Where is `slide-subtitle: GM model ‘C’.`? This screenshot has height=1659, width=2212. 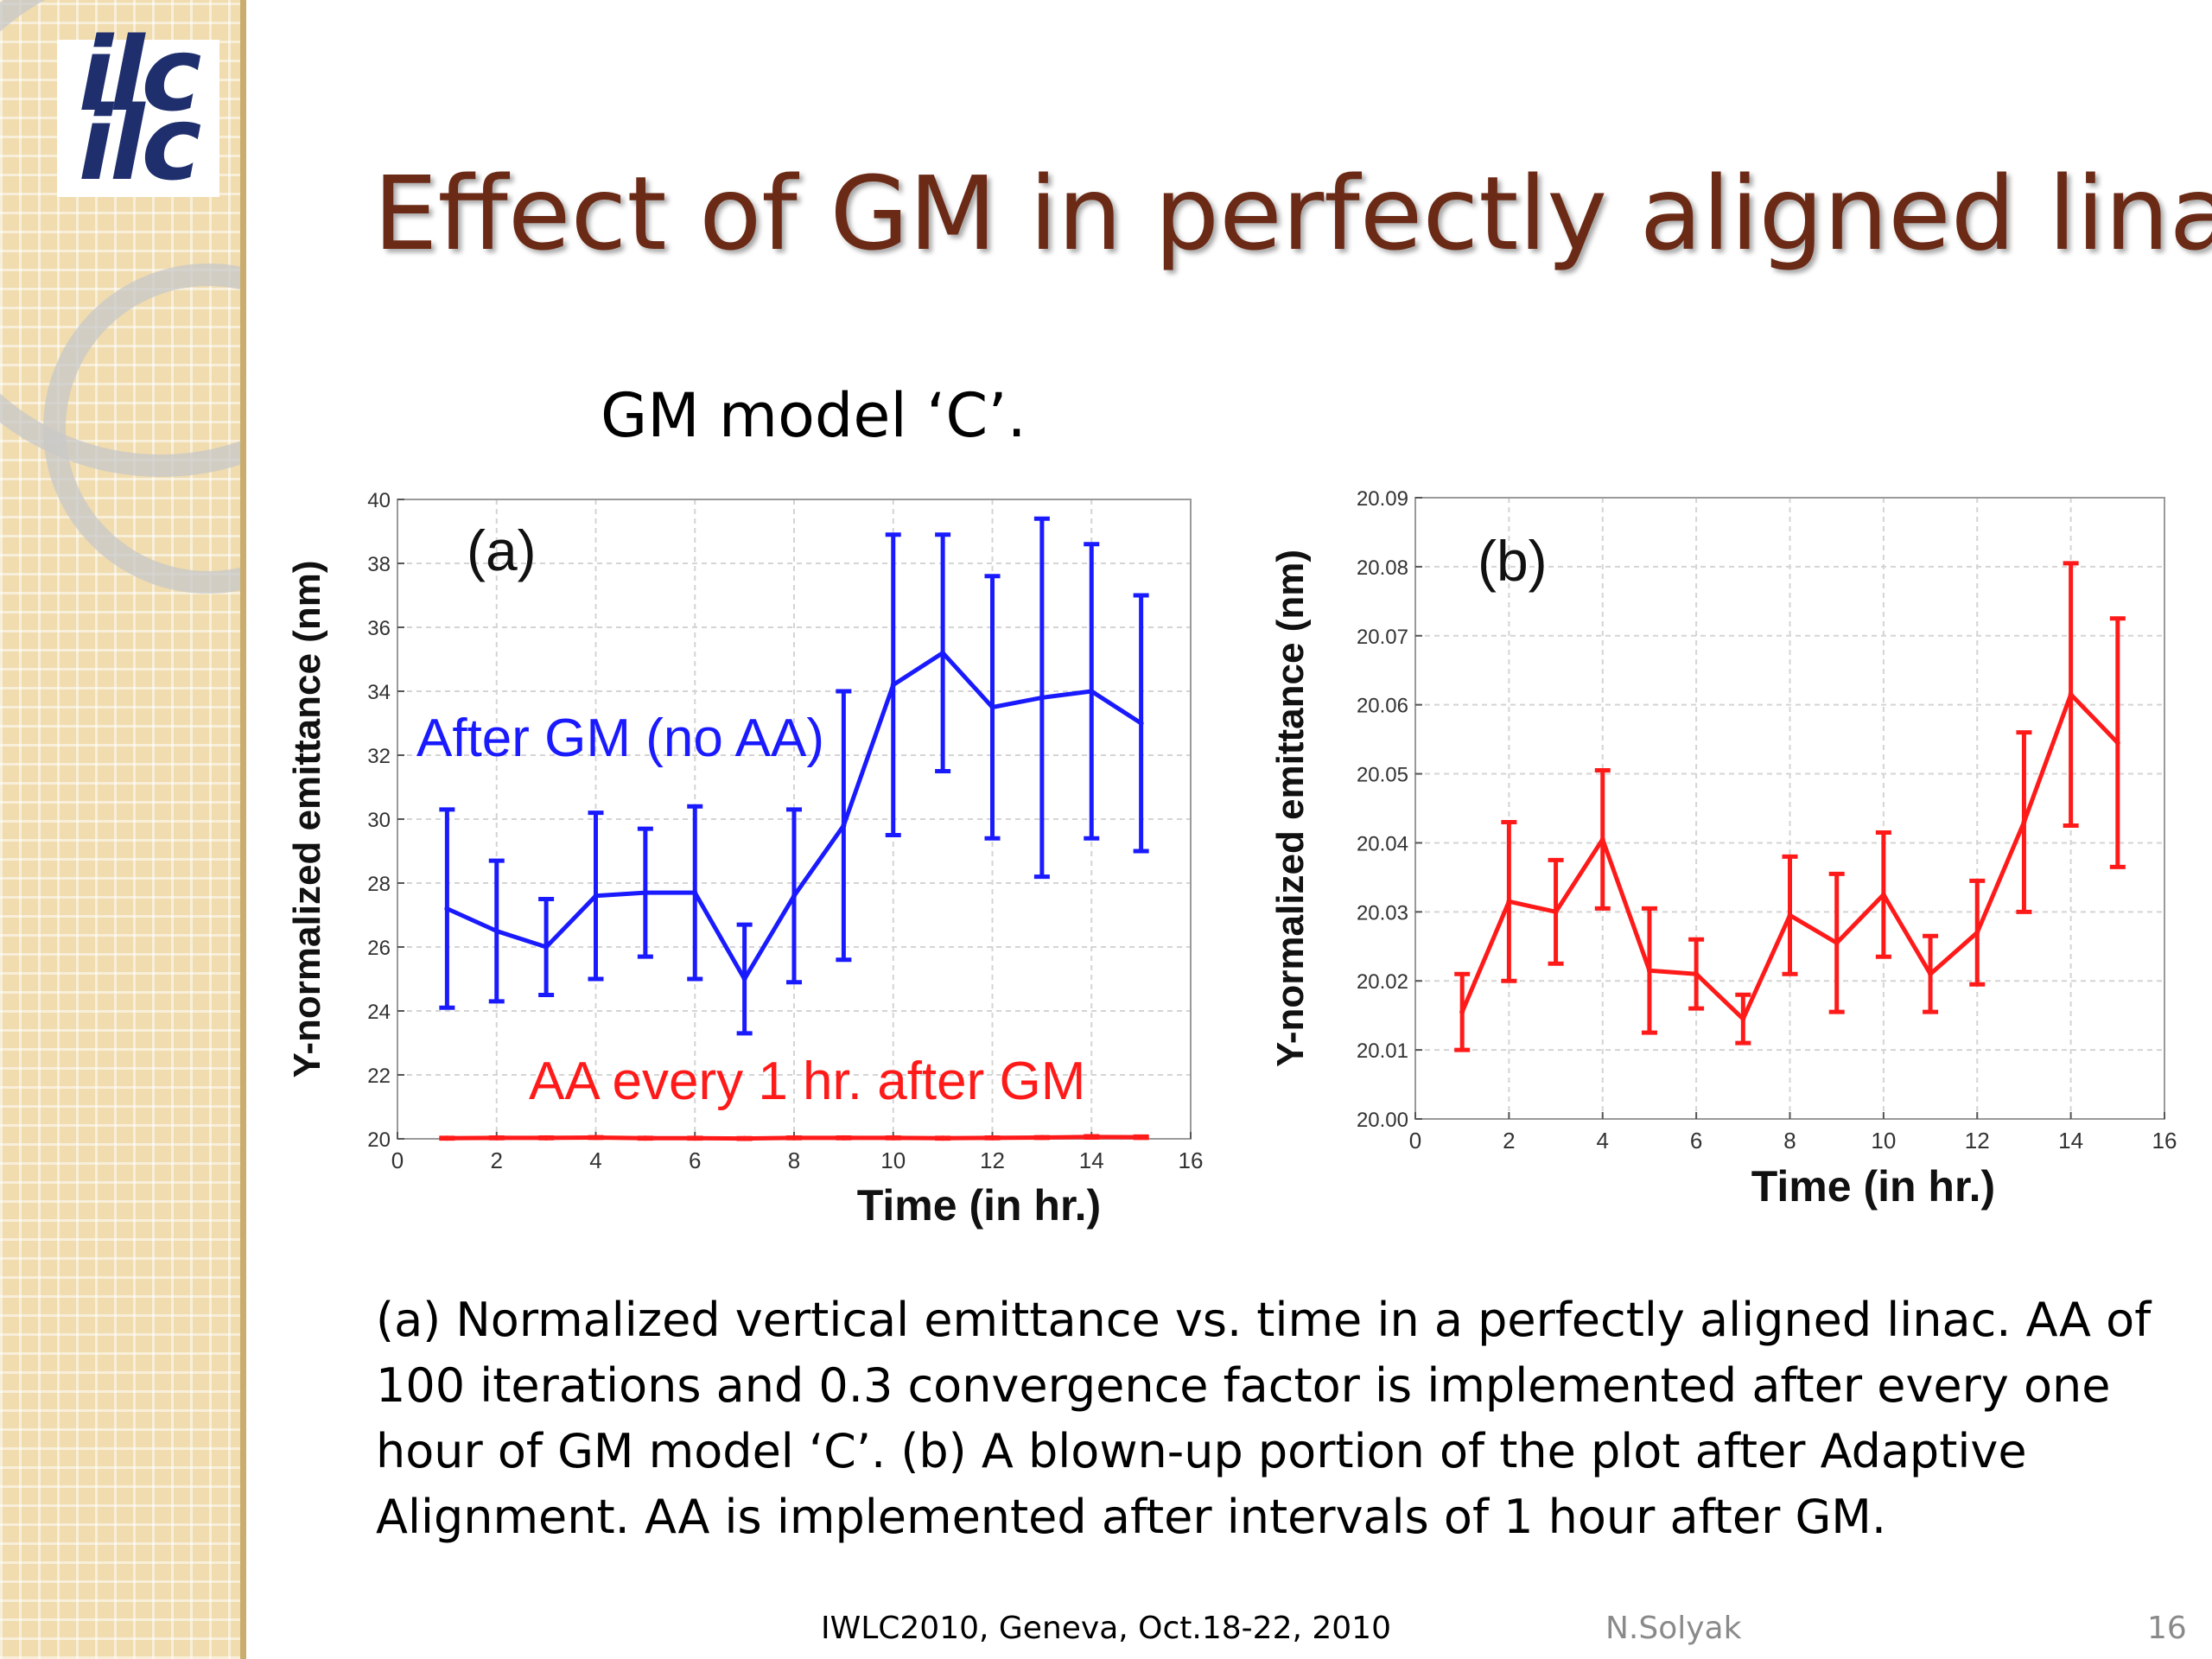
slide-subtitle: GM model ‘C’. is located at coordinates (814, 415).